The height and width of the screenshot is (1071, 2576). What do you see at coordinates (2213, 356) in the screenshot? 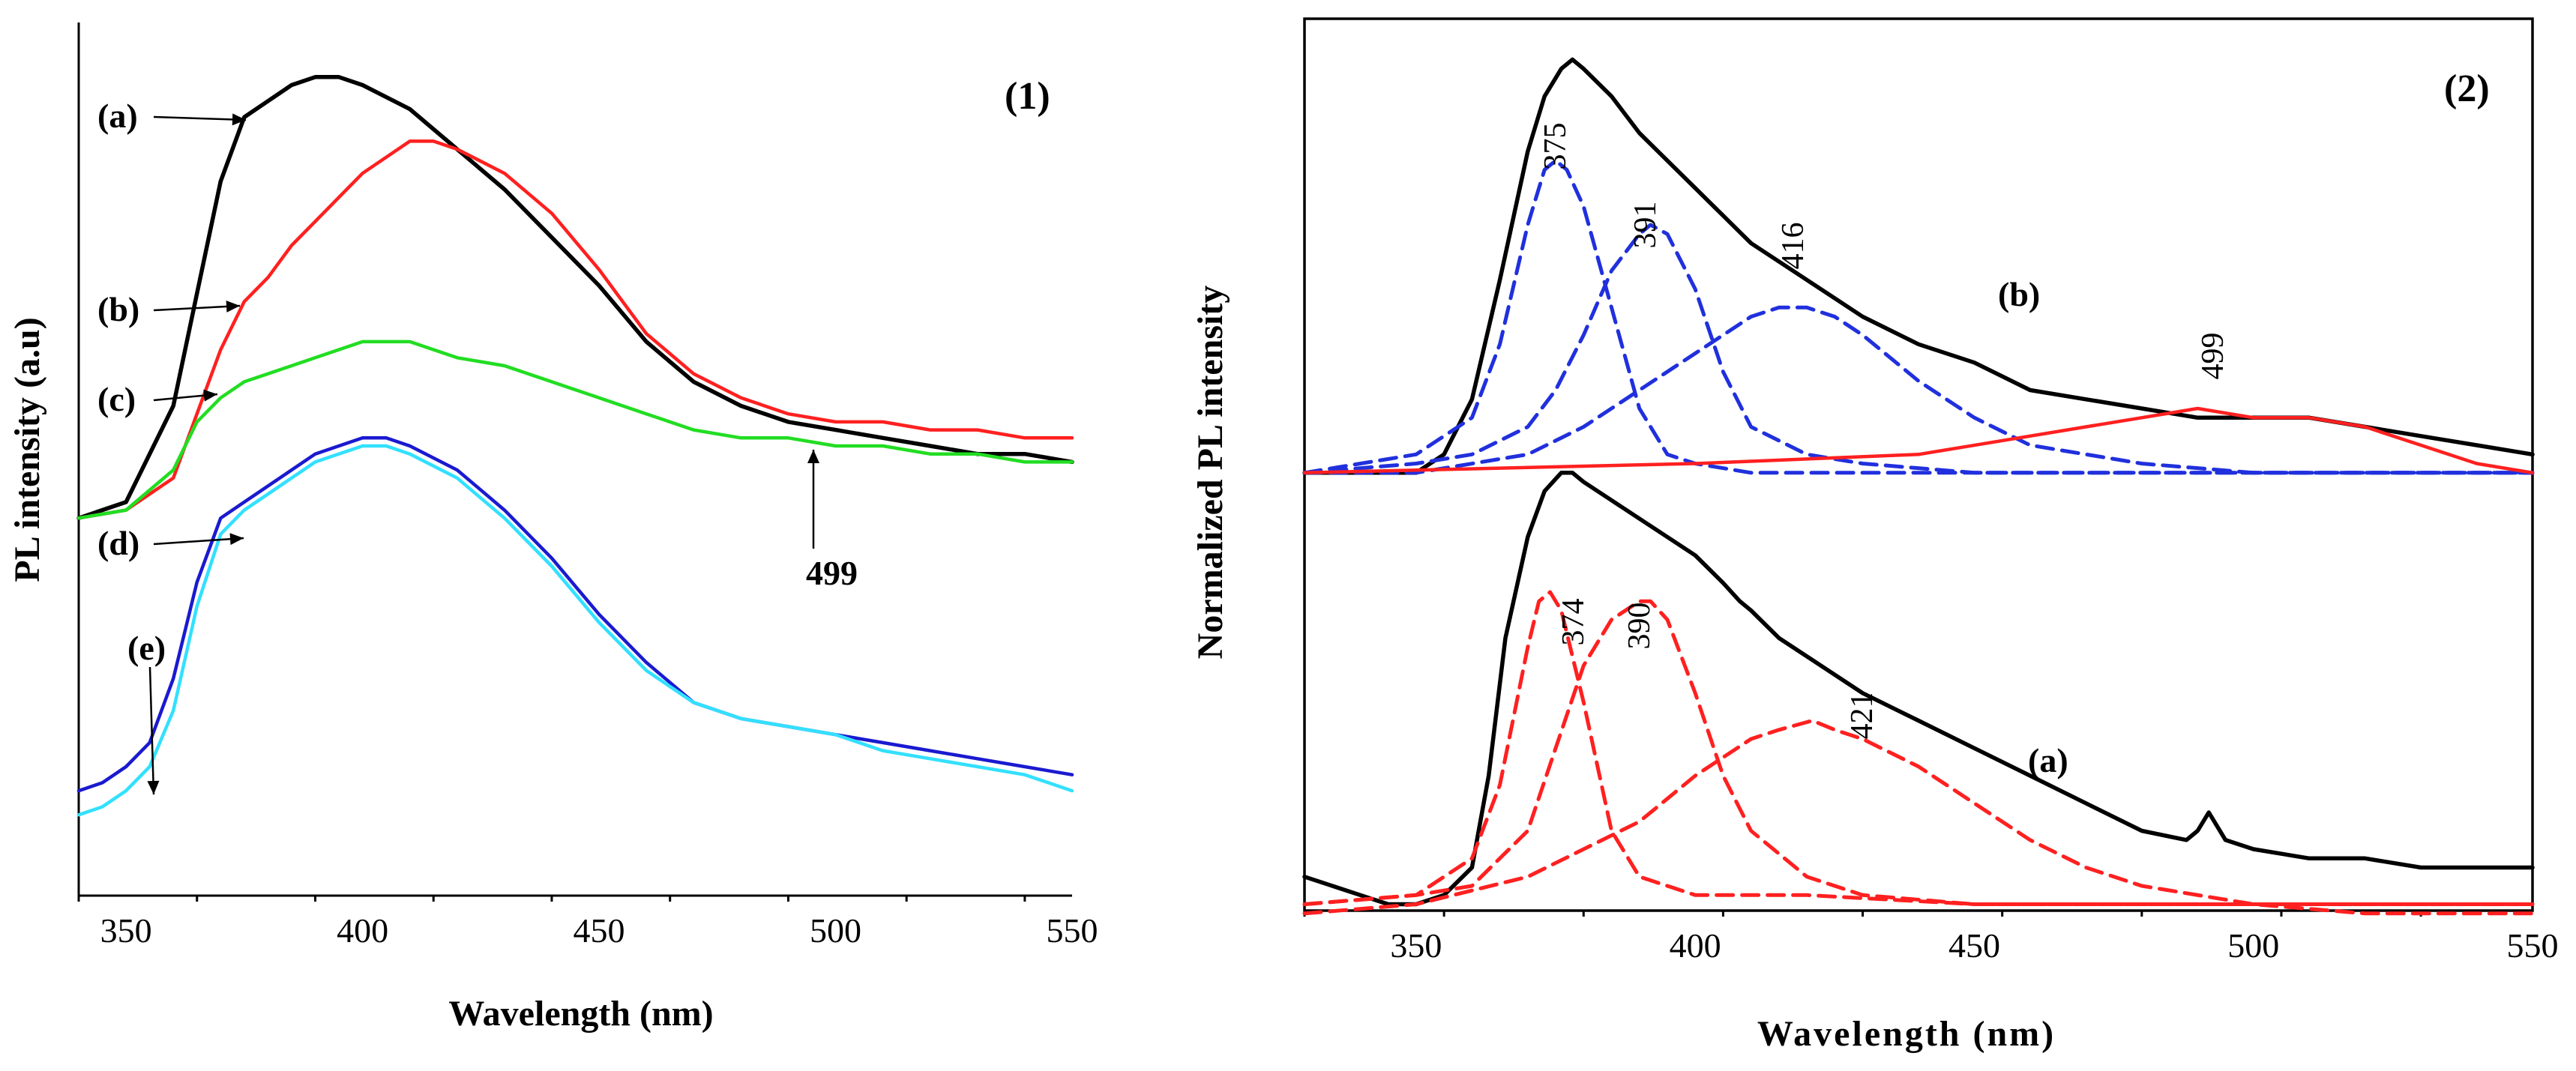
I see `peak-label: 499` at bounding box center [2213, 356].